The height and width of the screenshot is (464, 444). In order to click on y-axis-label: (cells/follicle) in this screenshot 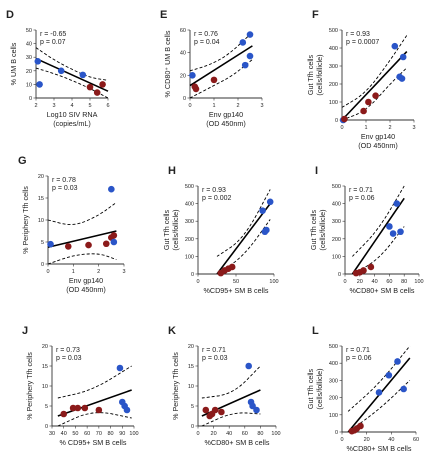, I will do `click(319, 388)`.